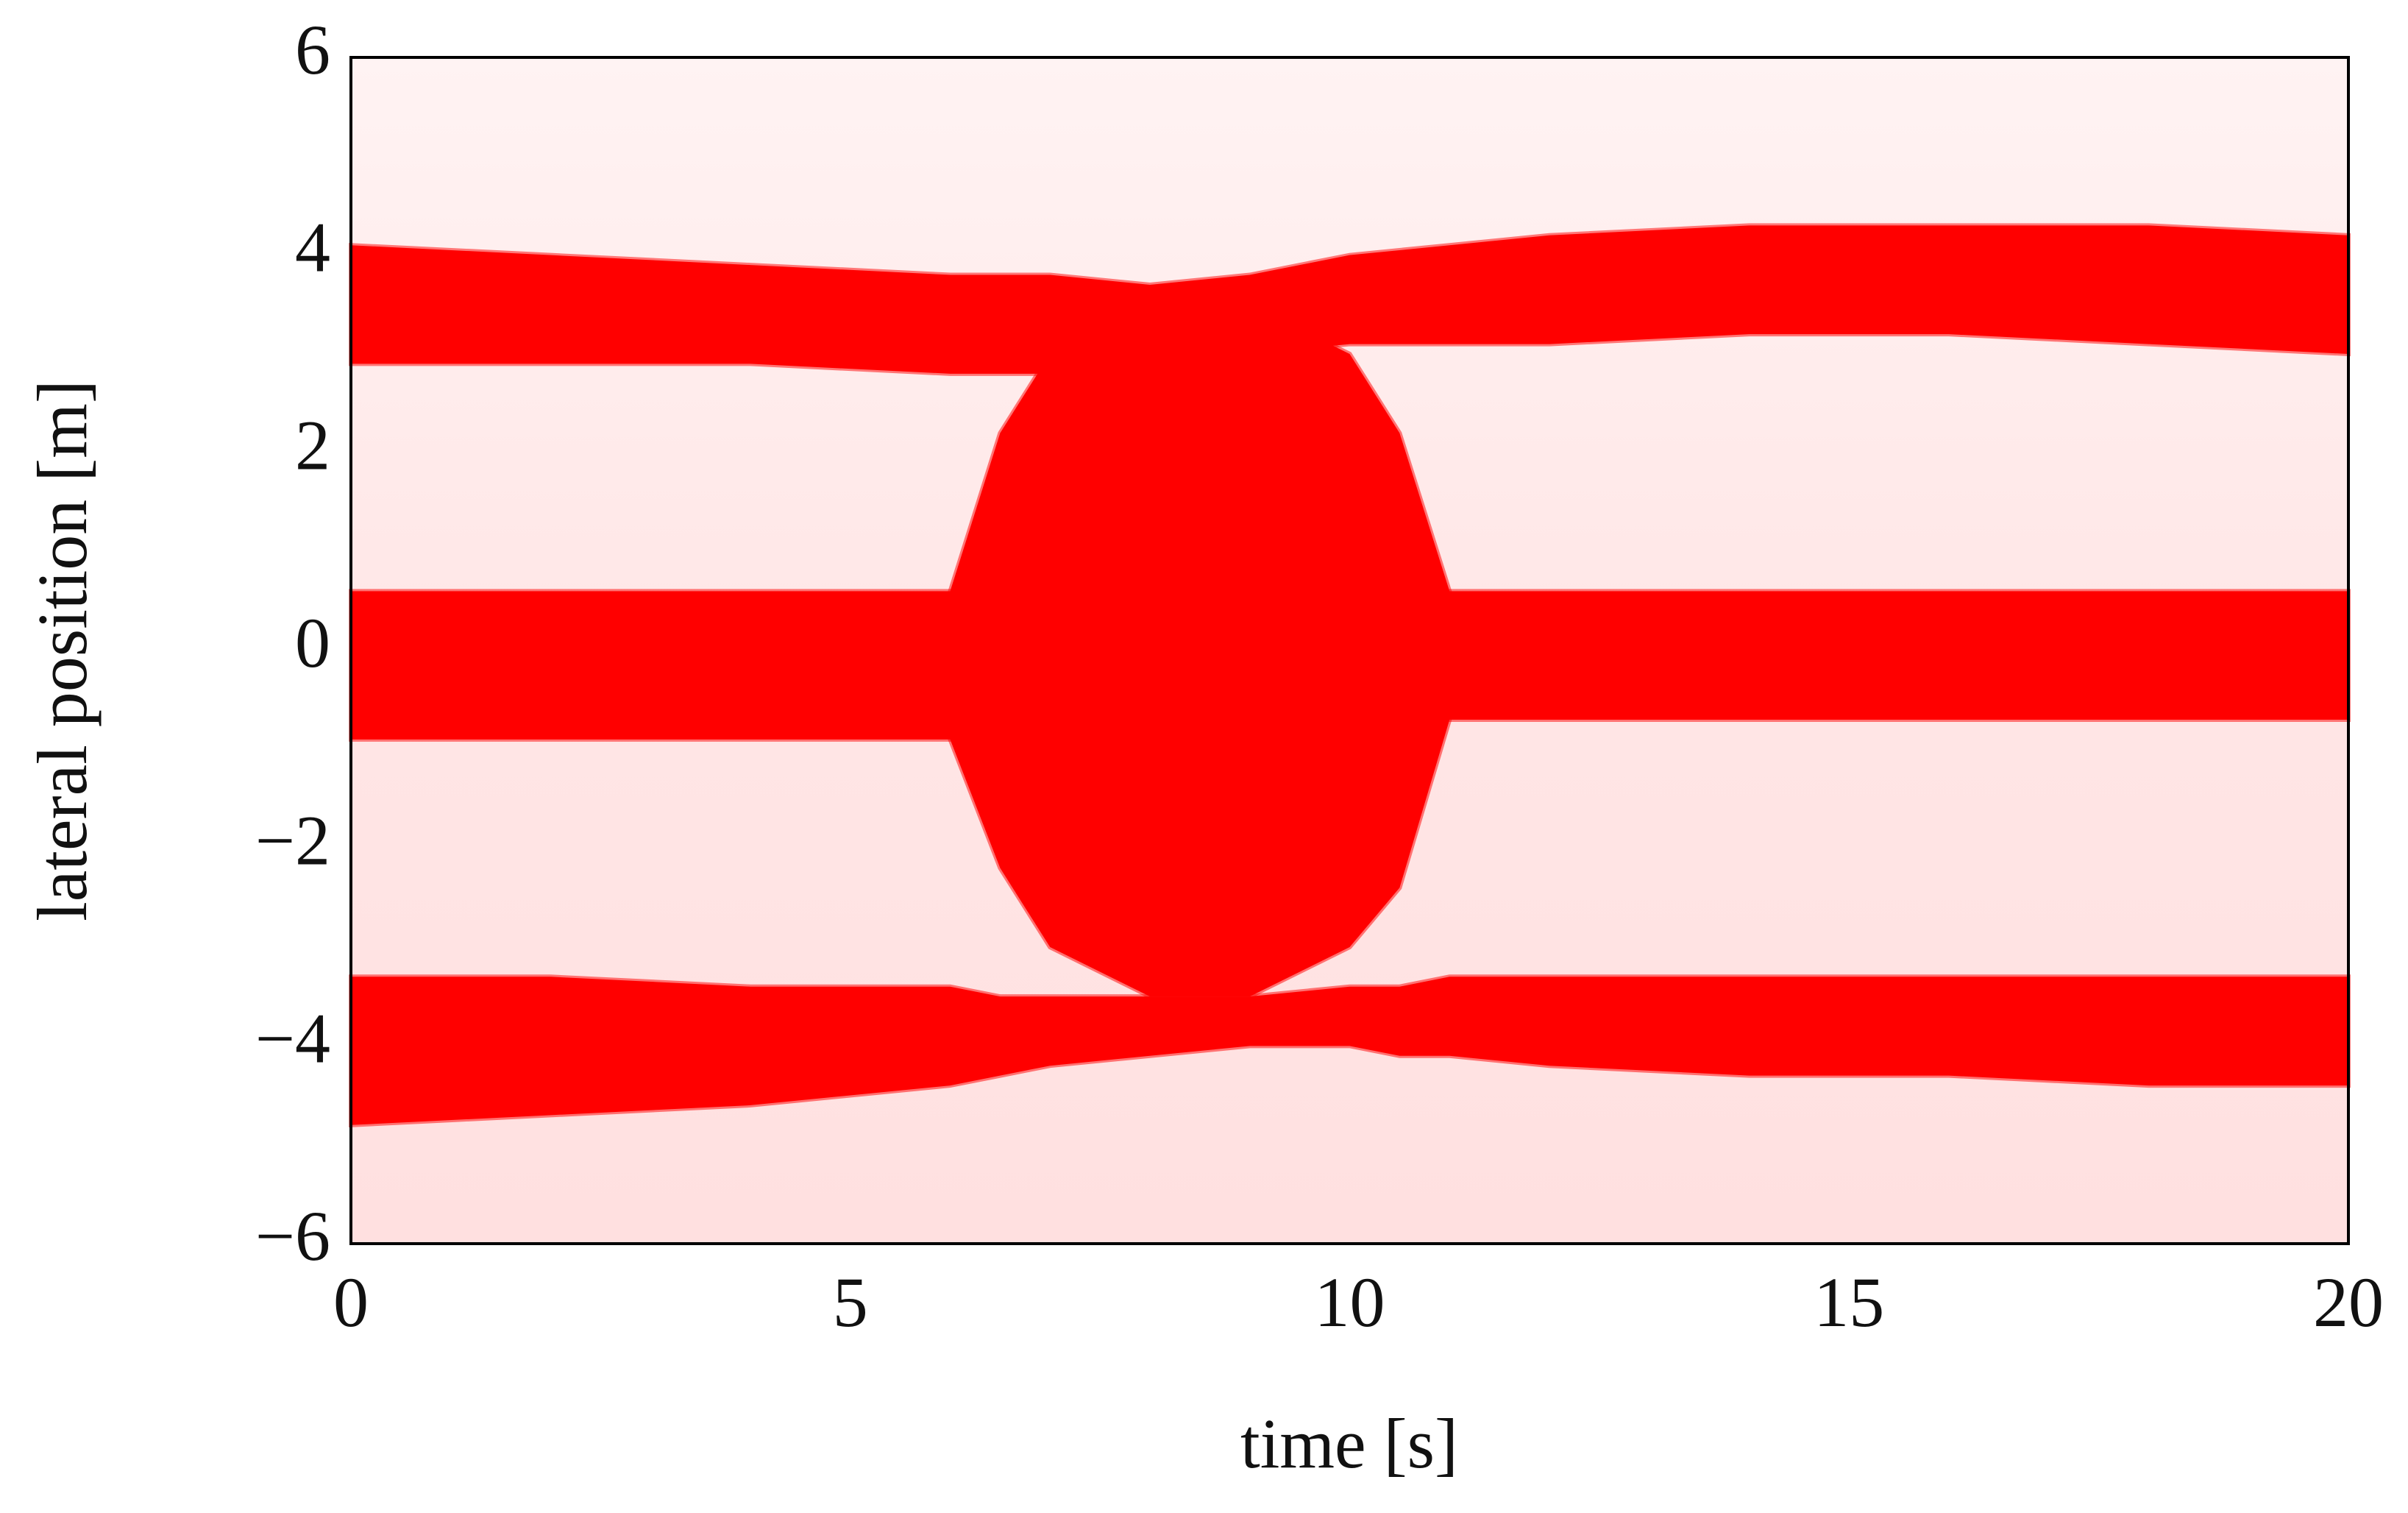 This screenshot has height=1513, width=2408. I want to click on x-tick-label: 10, so click(1350, 1302).